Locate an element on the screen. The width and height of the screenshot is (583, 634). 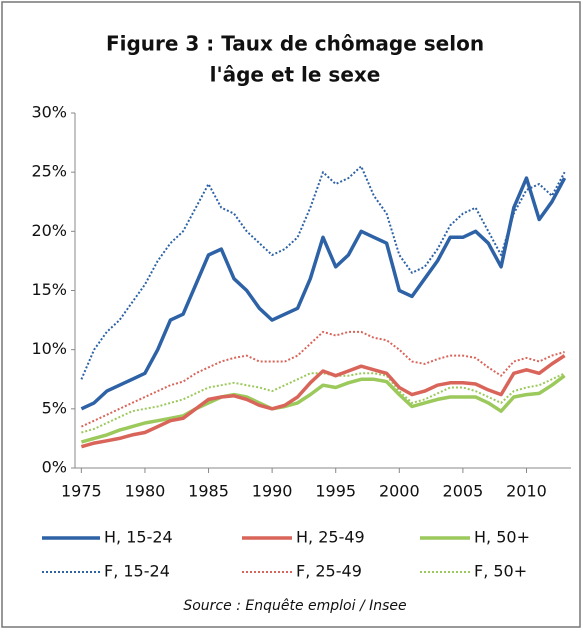
source: Source : Enquête emploi / Insee is located at coordinates (294, 606).